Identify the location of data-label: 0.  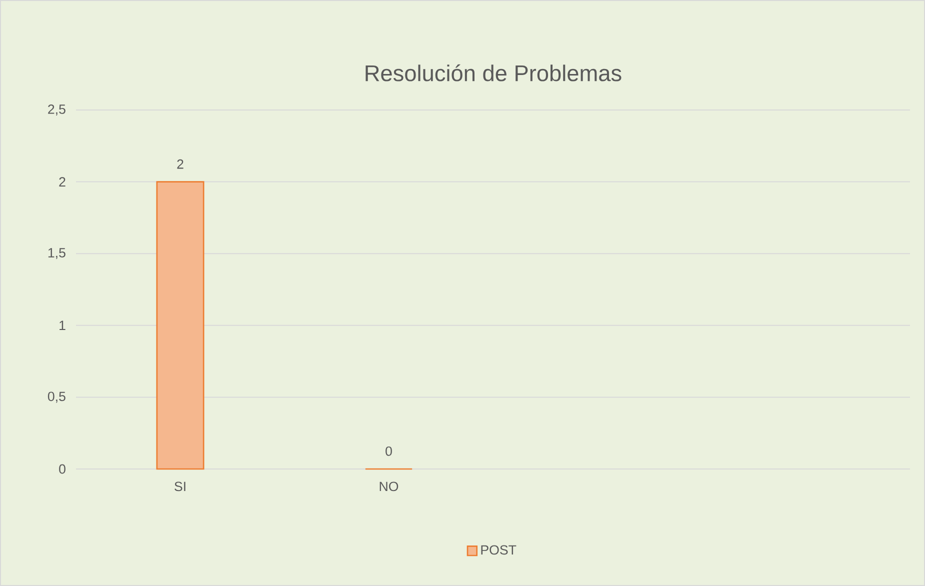
(389, 451).